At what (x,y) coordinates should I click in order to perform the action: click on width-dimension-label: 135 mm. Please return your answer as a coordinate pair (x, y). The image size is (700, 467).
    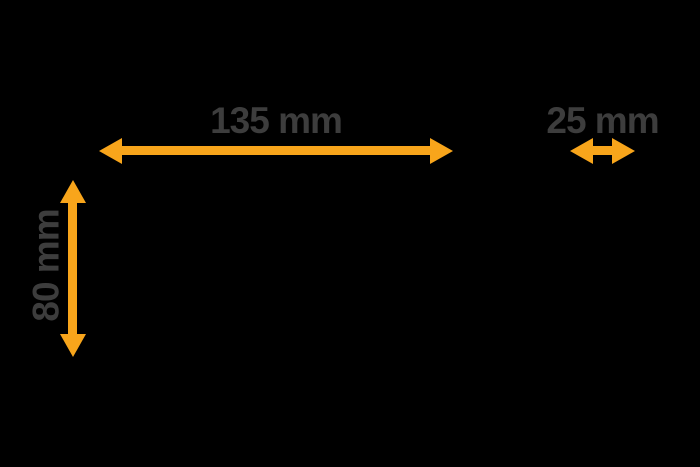
    Looking at the image, I should click on (276, 120).